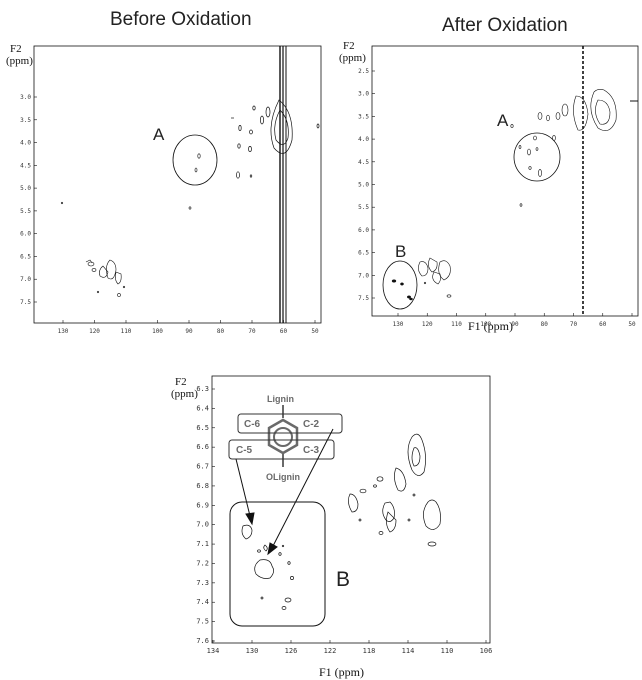 The width and height of the screenshot is (642, 680). What do you see at coordinates (330, 651) in the screenshot?
I see `b-x-tick-label: 122` at bounding box center [330, 651].